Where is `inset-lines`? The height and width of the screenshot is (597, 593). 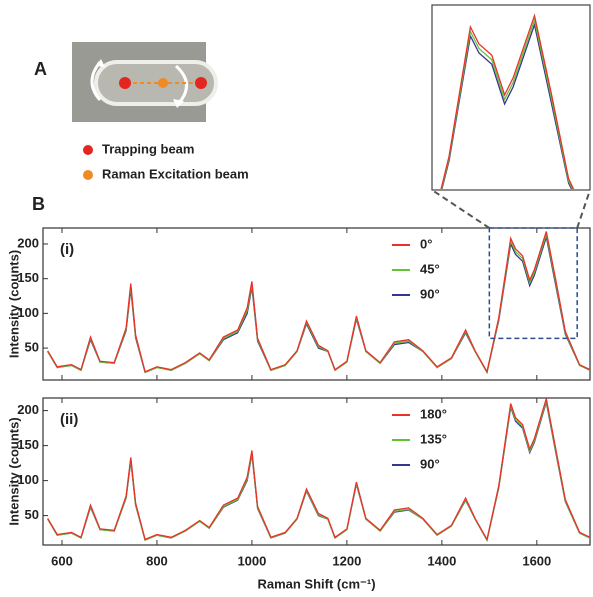 inset-lines is located at coordinates (507, 101).